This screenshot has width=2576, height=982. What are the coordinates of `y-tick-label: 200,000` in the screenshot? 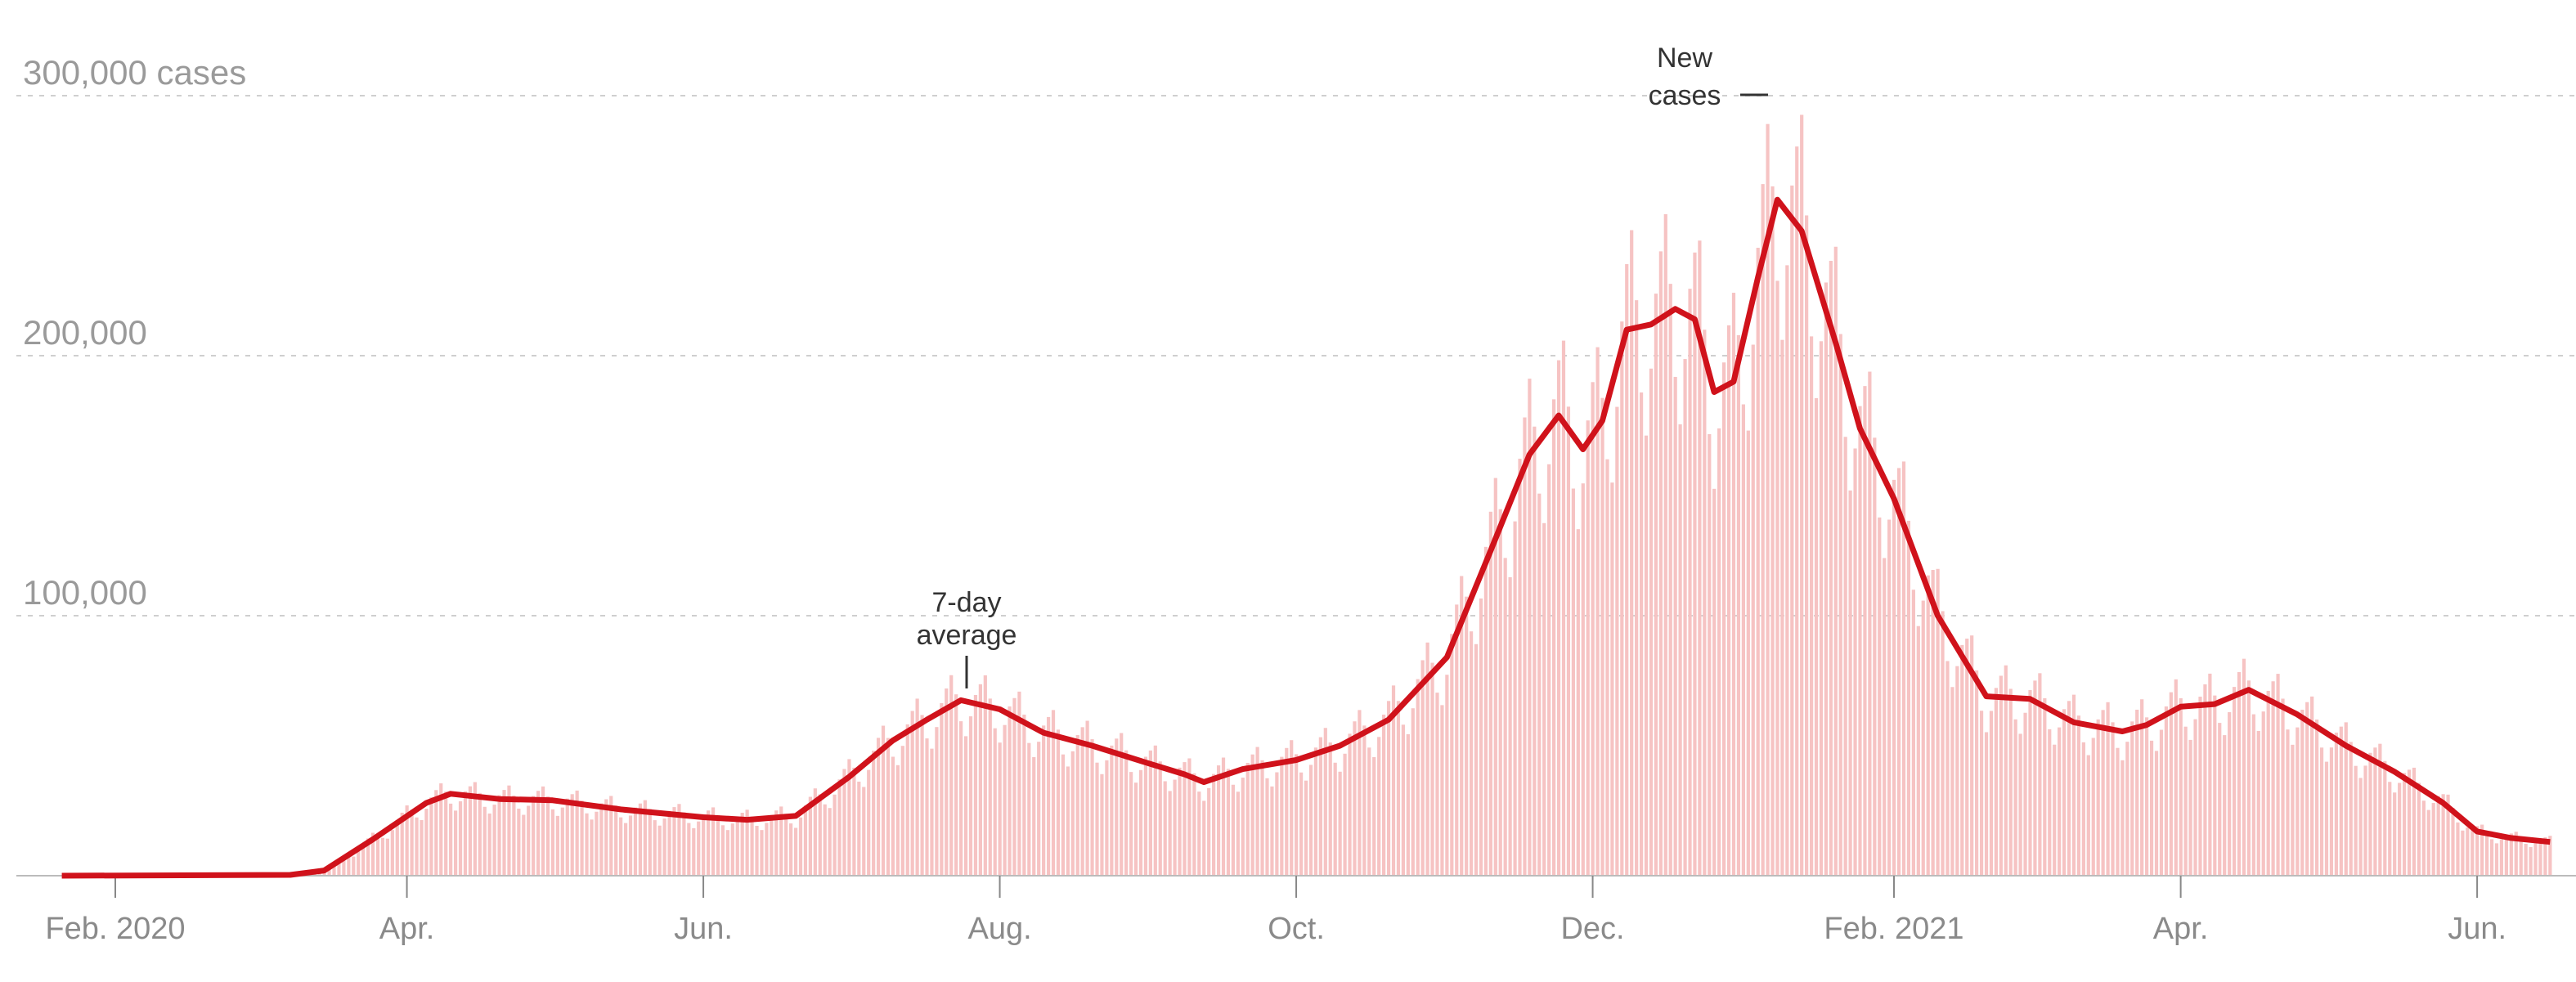 It's located at (85, 332).